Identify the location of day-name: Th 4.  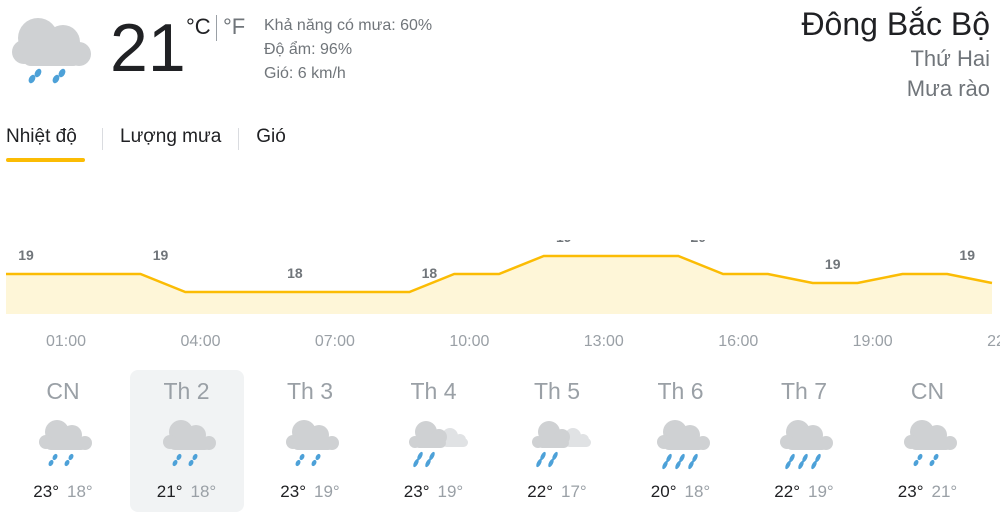
(433, 391).